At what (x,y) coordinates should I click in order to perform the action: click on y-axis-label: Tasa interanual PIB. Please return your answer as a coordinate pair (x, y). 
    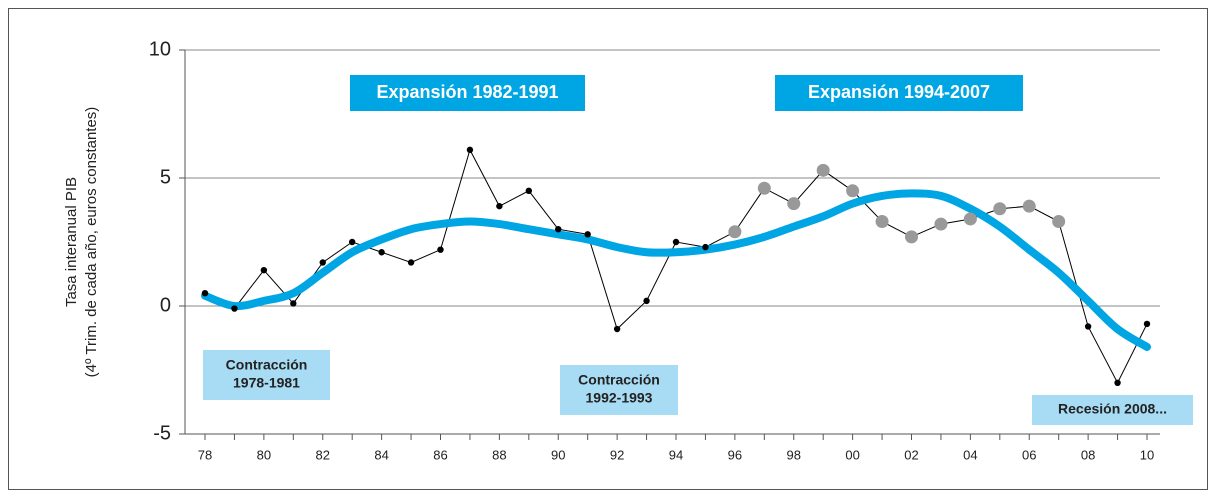
    Looking at the image, I should click on (71, 242).